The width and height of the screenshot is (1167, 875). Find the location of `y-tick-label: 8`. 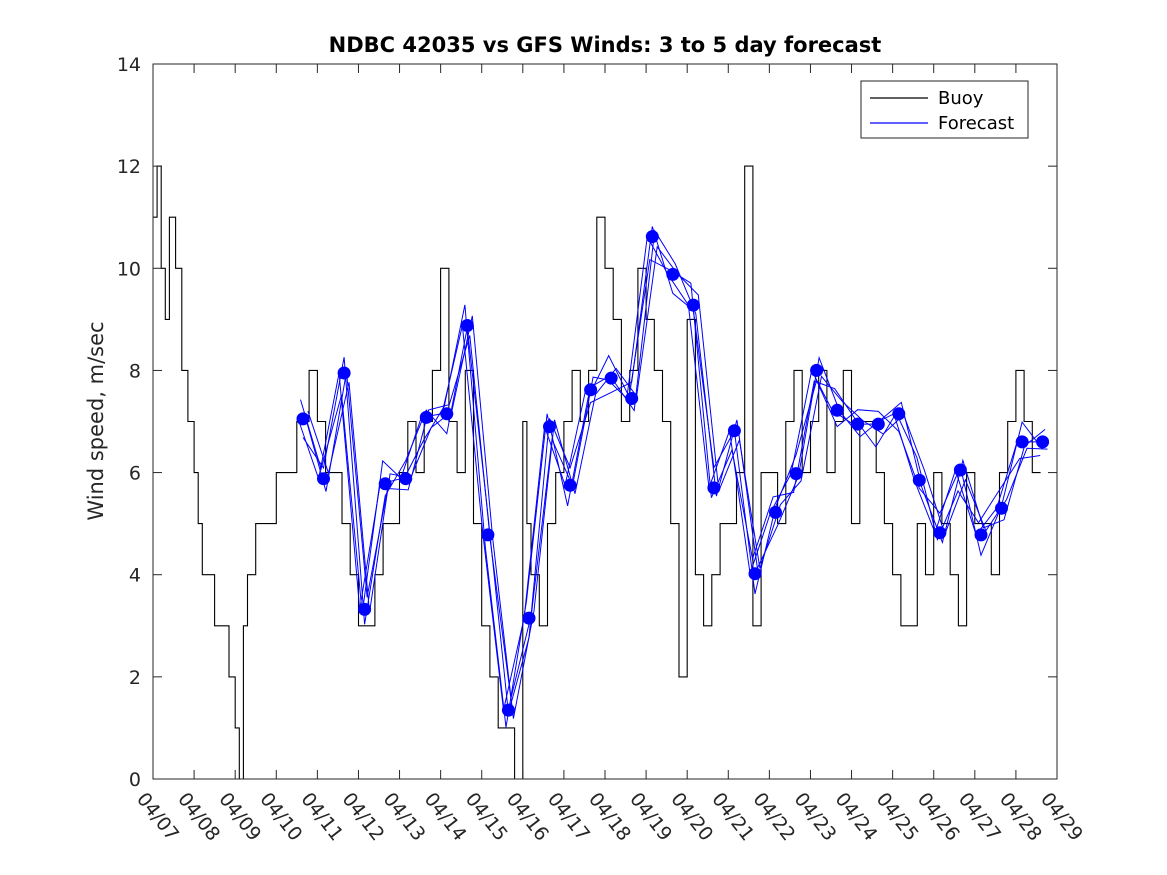

y-tick-label: 8 is located at coordinates (135, 371).